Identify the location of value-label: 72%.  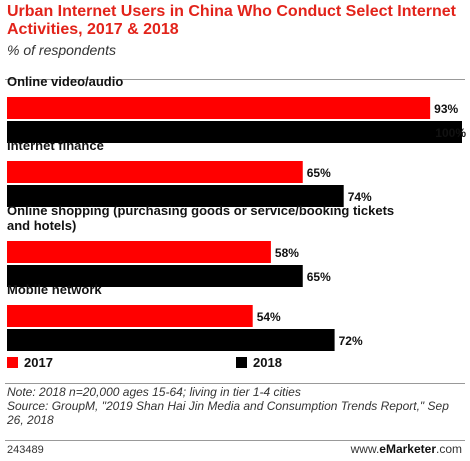
(351, 341).